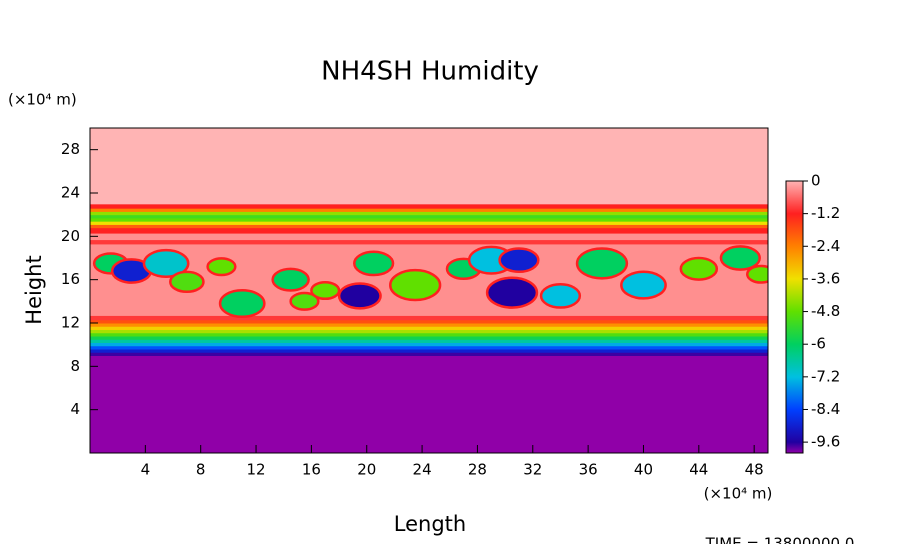 The image size is (904, 544). I want to click on colorbar-tick-label: -9.6, so click(825, 442).